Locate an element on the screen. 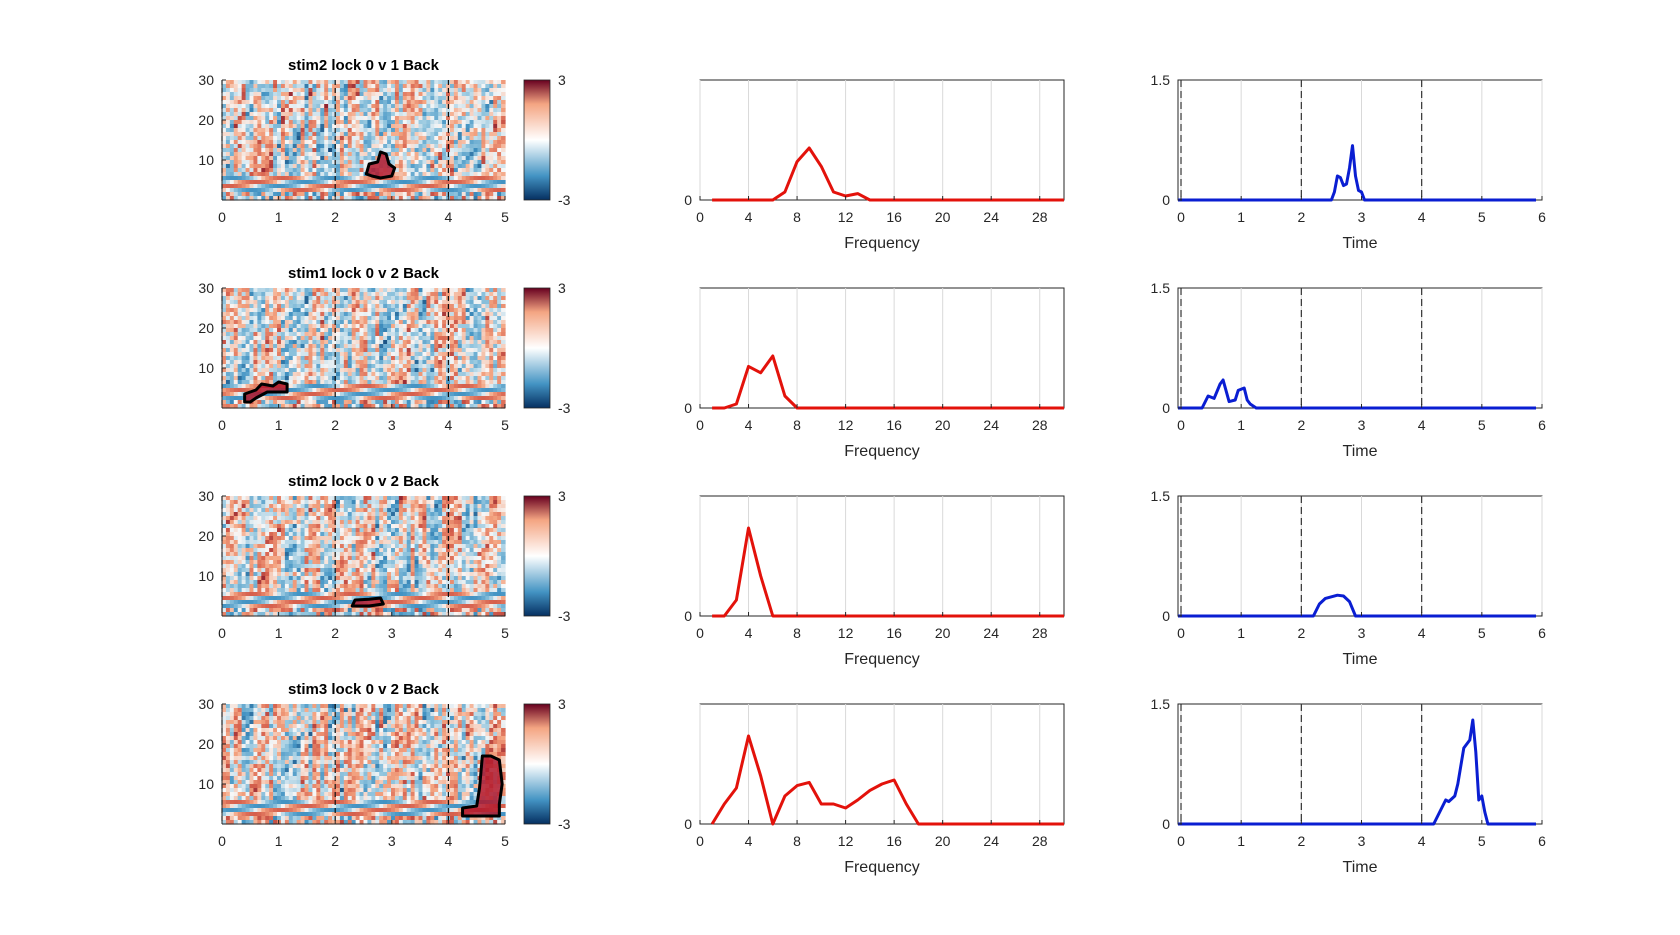 Image resolution: width=1680 pixels, height=935 pixels. x-tick-label: 2 is located at coordinates (335, 217).